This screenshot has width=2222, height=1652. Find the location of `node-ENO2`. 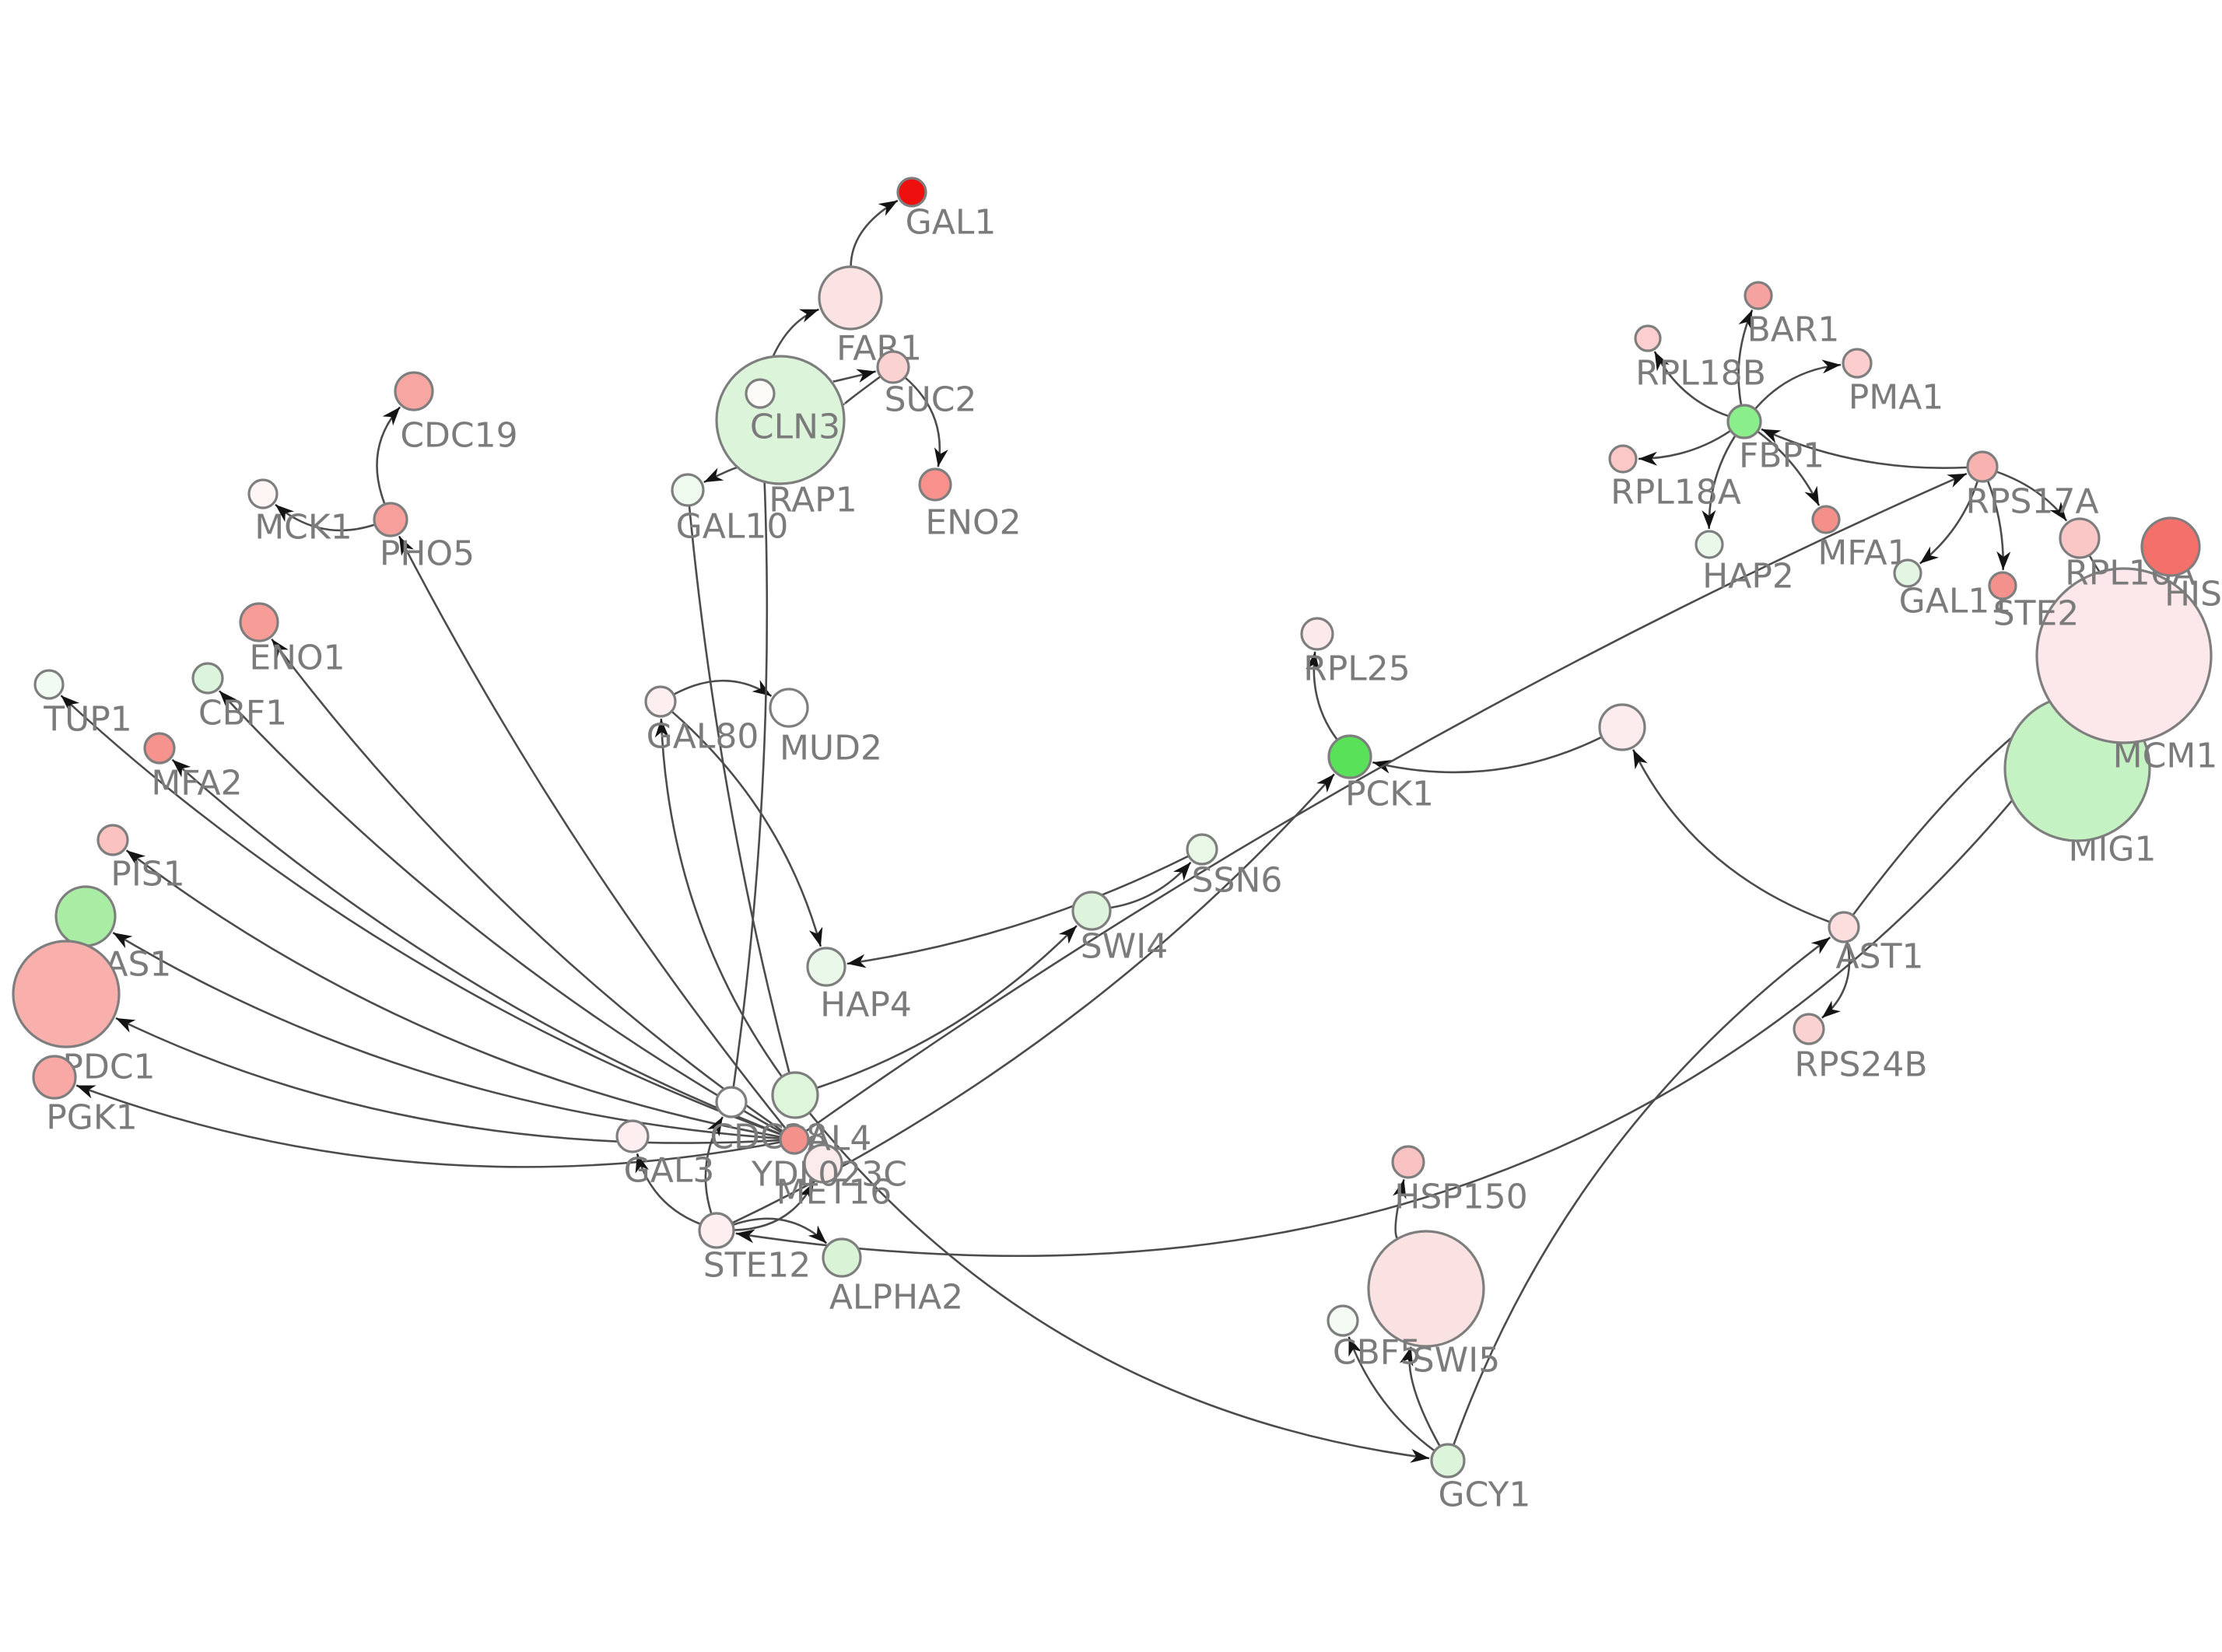

node-ENO2 is located at coordinates (935, 484).